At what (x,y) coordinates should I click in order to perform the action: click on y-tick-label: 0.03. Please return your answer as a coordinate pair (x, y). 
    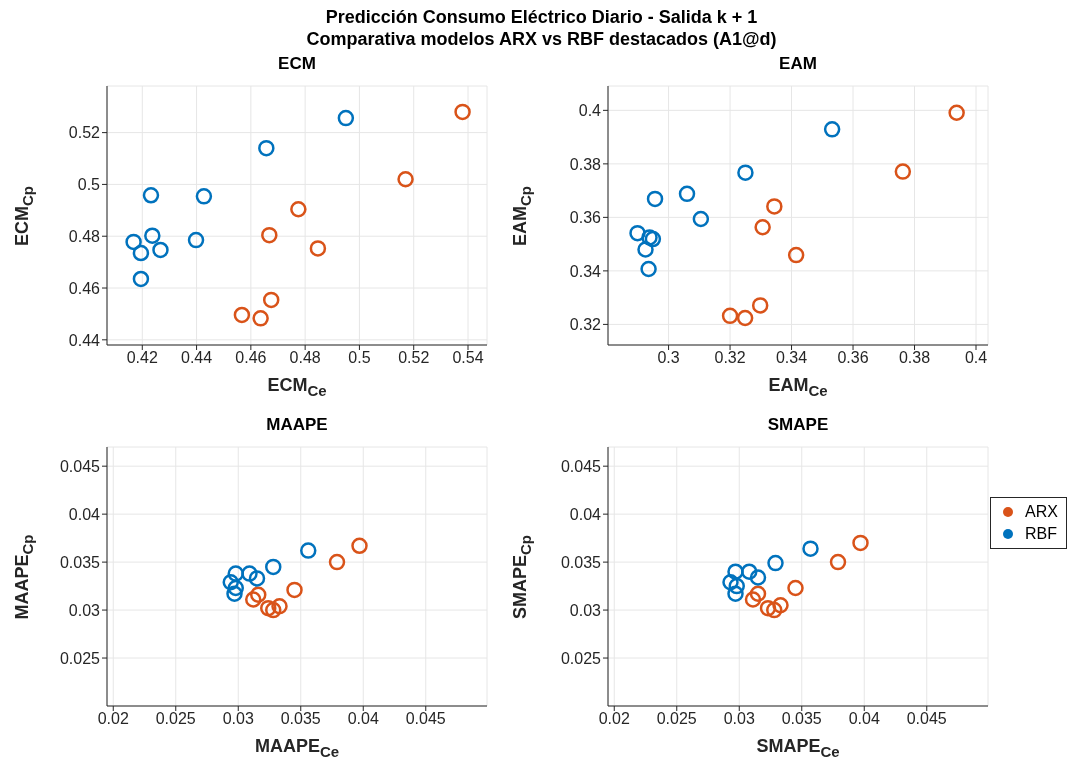
    Looking at the image, I should click on (84, 610).